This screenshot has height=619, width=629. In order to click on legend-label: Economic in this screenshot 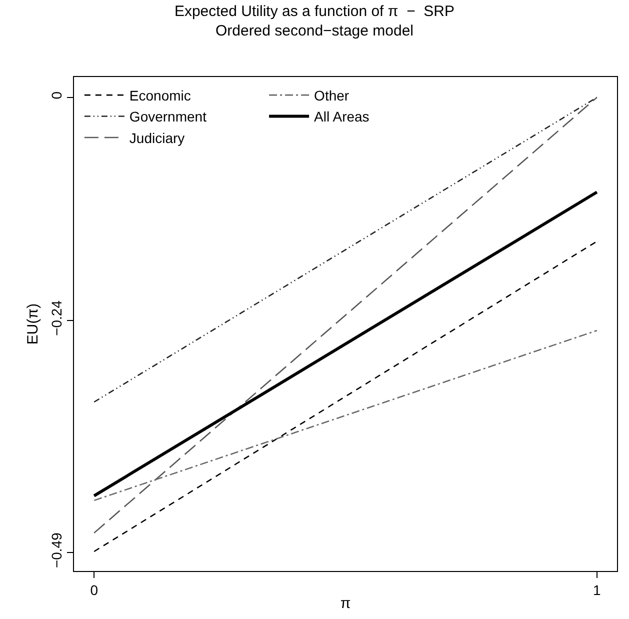, I will do `click(160, 96)`.